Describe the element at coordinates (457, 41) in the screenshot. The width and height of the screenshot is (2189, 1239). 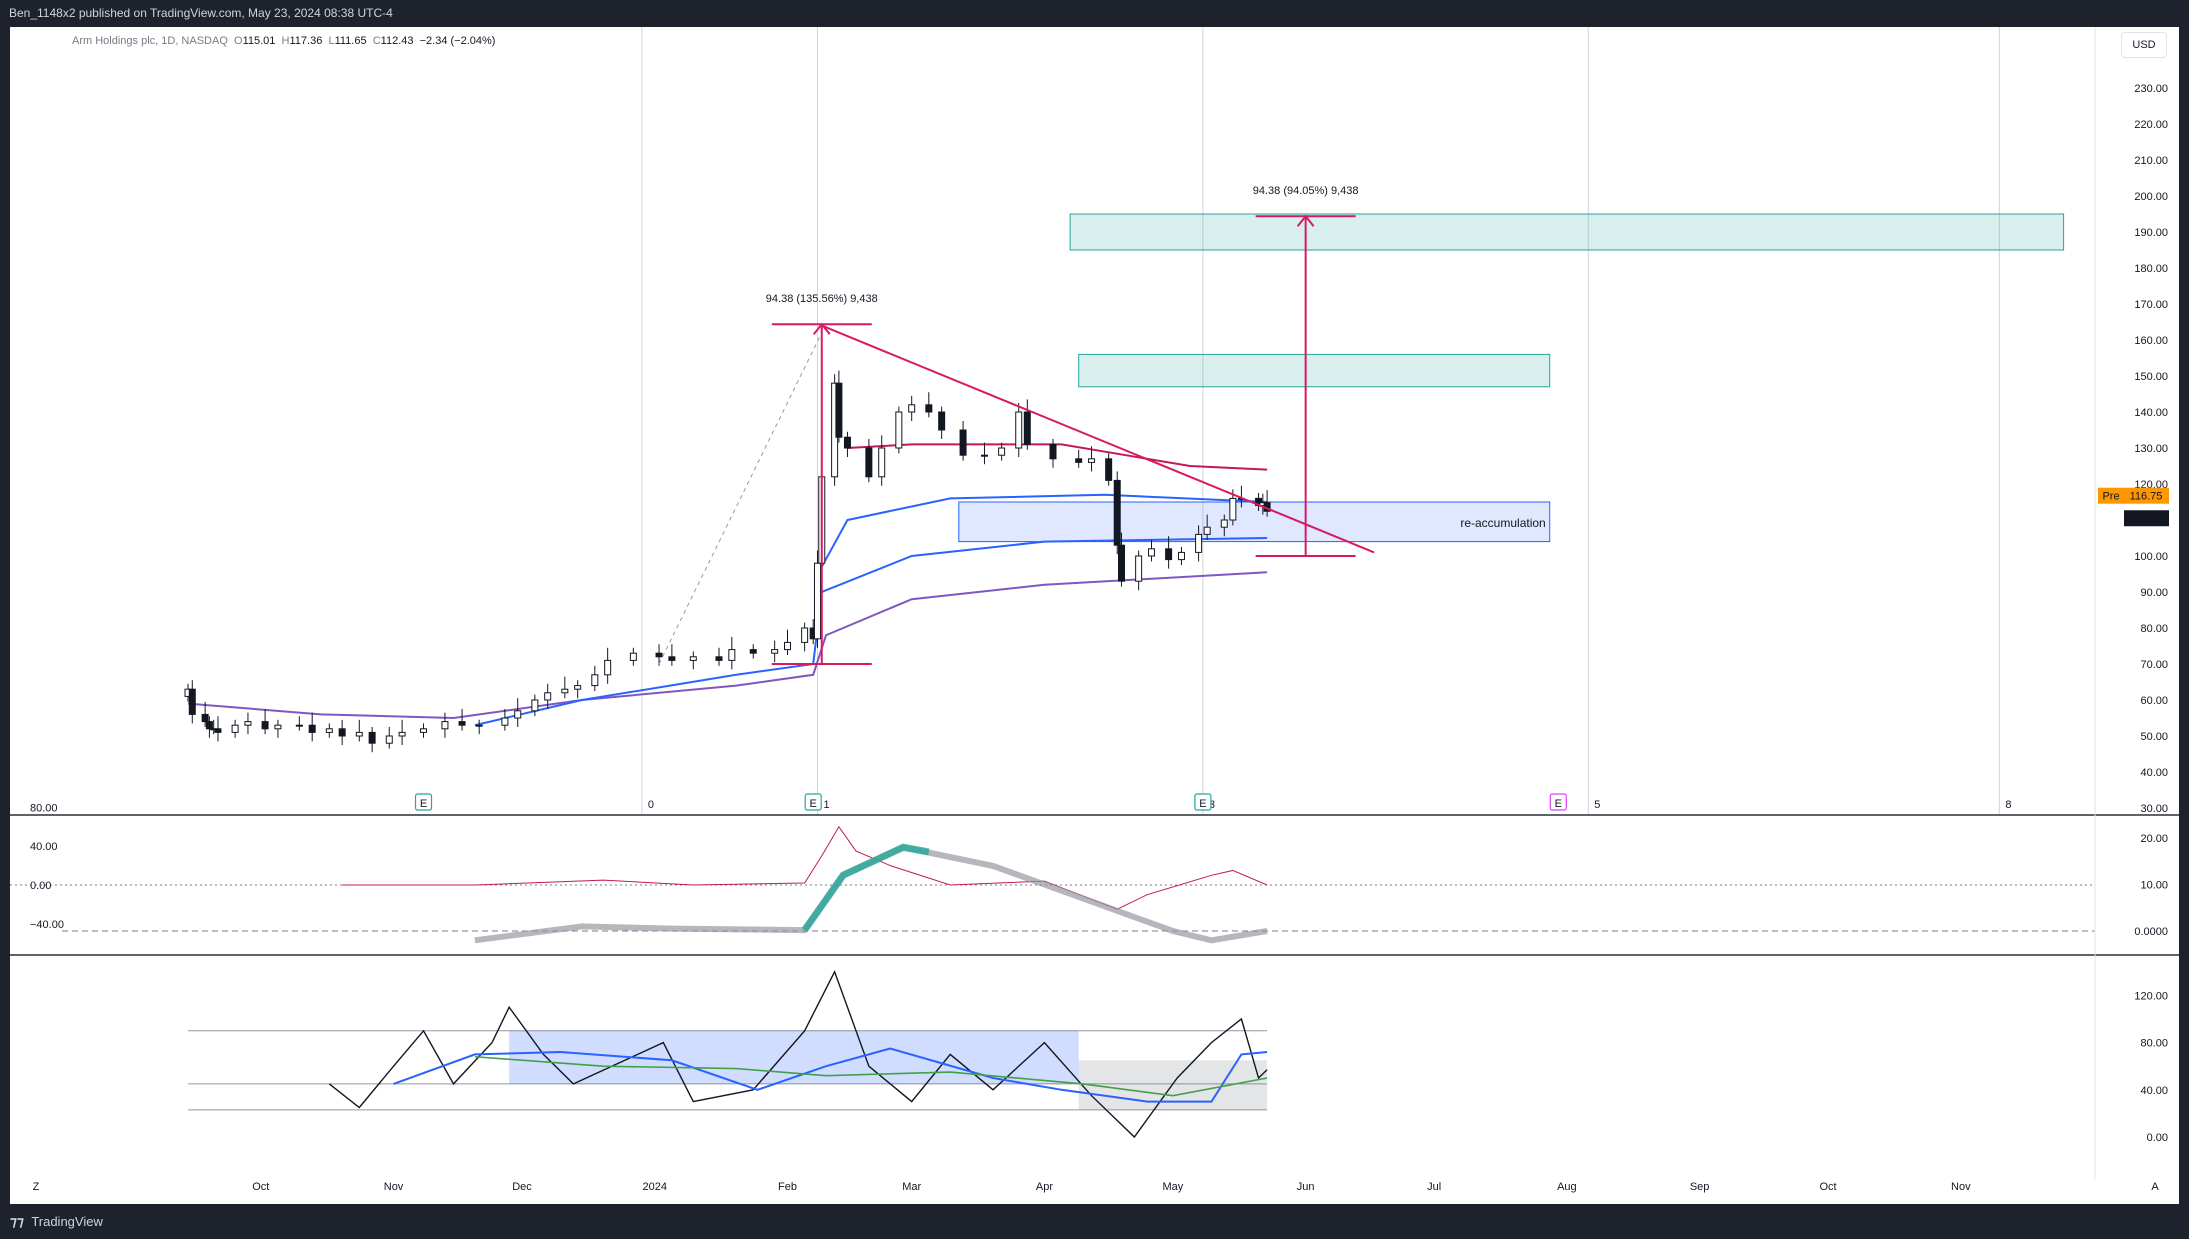
I see `change-value: −2.34 (−2.04%)` at that location.